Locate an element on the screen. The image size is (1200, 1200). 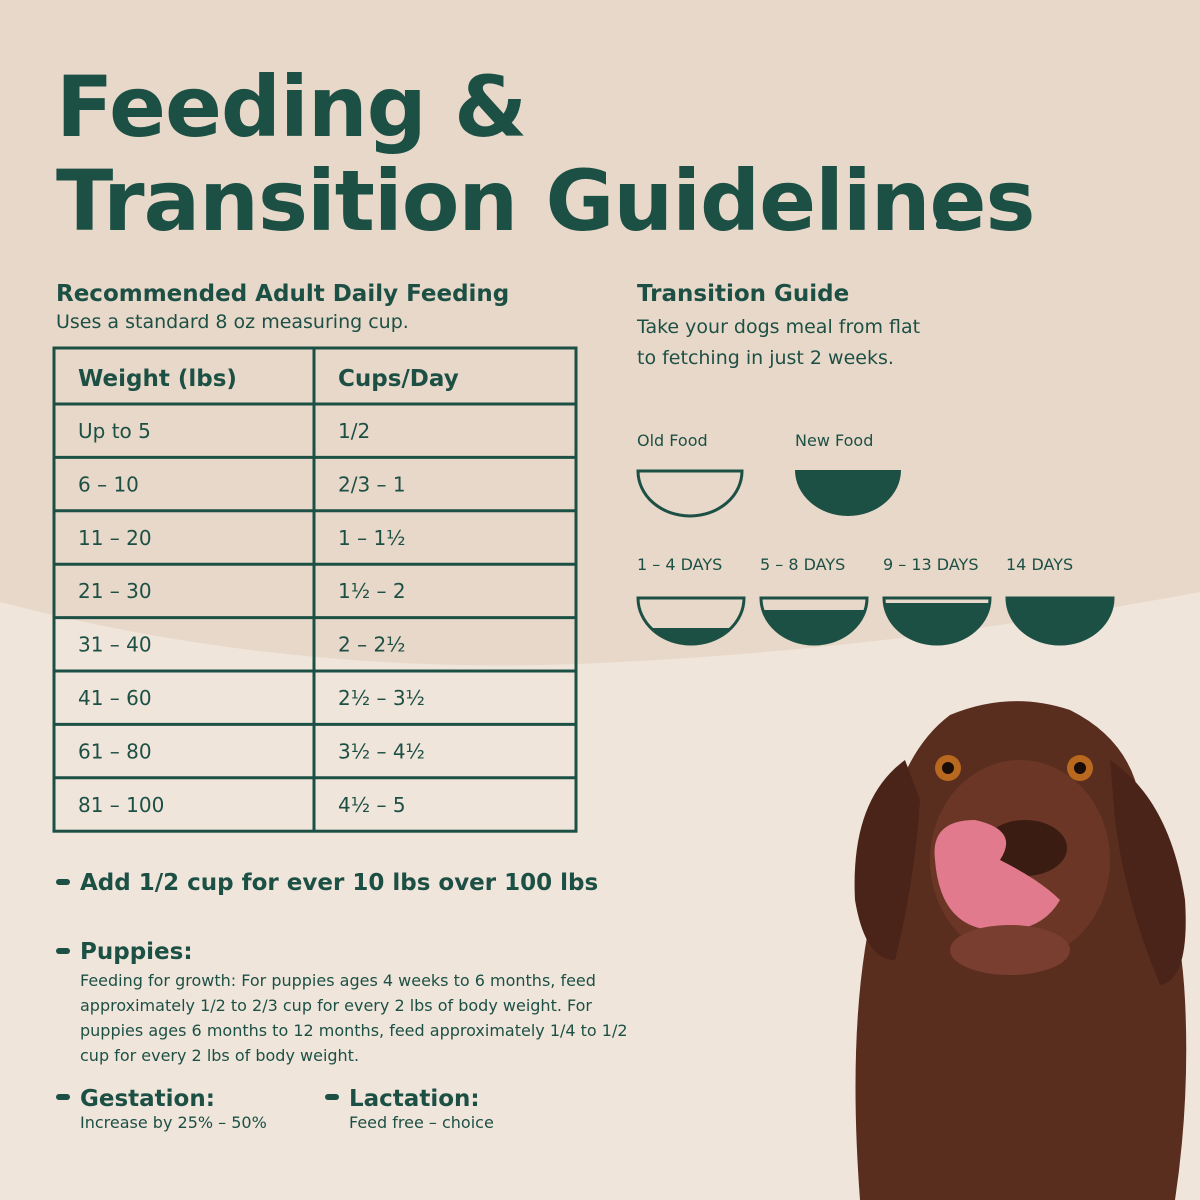
table-cell: 1 – 1½ is located at coordinates (372, 538).